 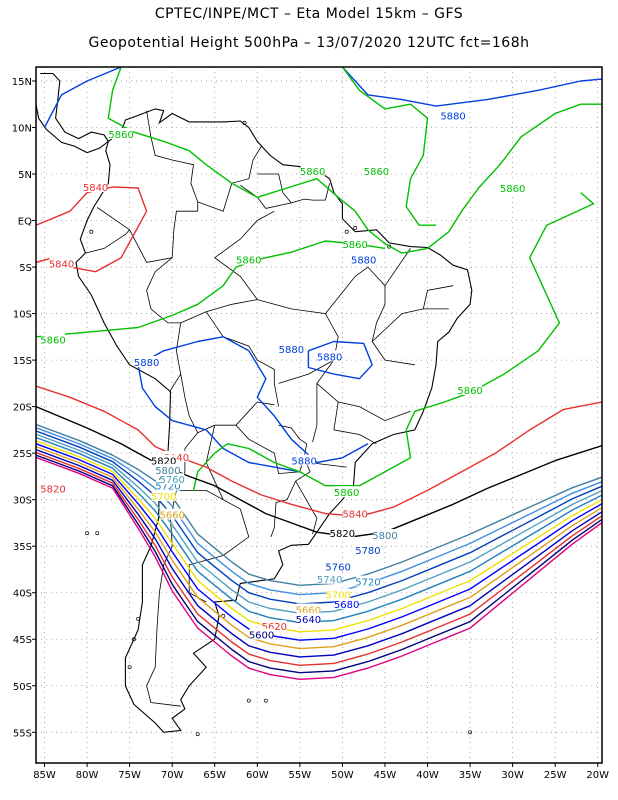 What do you see at coordinates (22, 454) in the screenshot?
I see `lat-tick-label: 25S` at bounding box center [22, 454].